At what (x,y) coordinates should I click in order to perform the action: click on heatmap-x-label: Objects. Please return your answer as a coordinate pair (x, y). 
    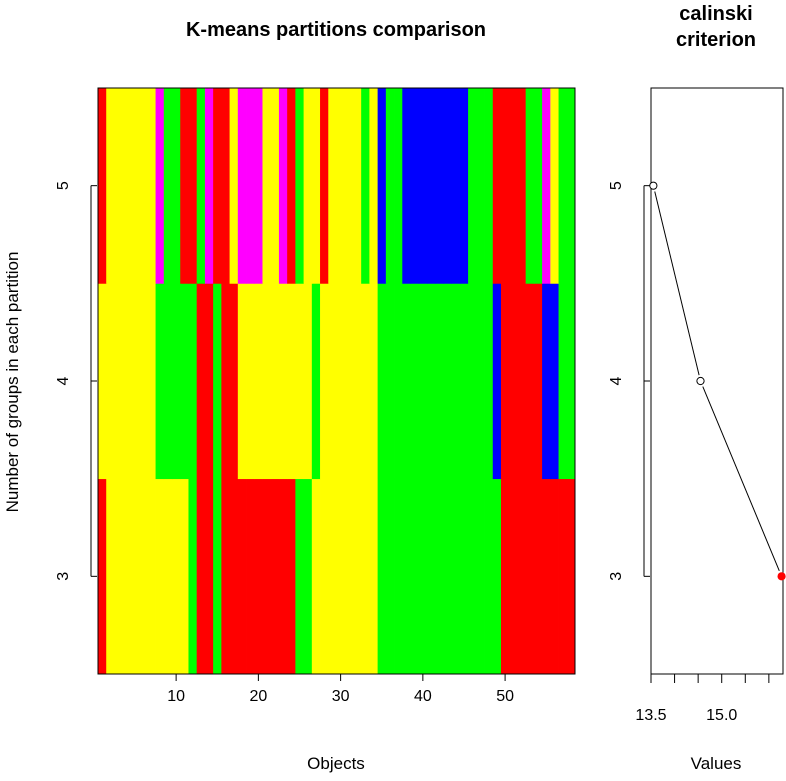
    Looking at the image, I should click on (336, 763).